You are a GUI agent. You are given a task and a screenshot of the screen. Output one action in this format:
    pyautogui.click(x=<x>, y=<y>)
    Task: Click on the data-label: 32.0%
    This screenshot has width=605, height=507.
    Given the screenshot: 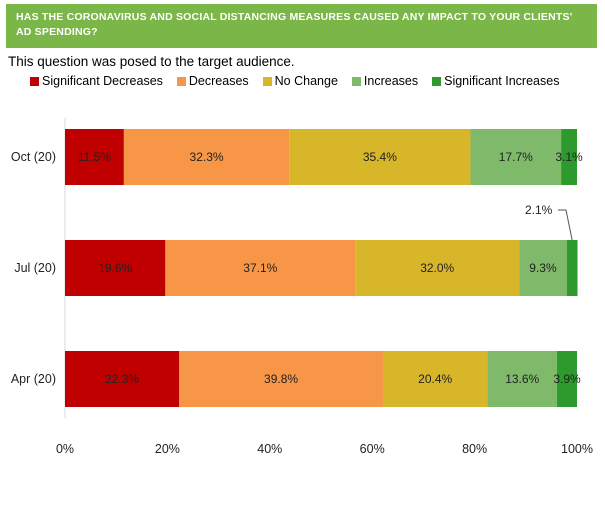 What is the action you would take?
    pyautogui.click(x=437, y=268)
    